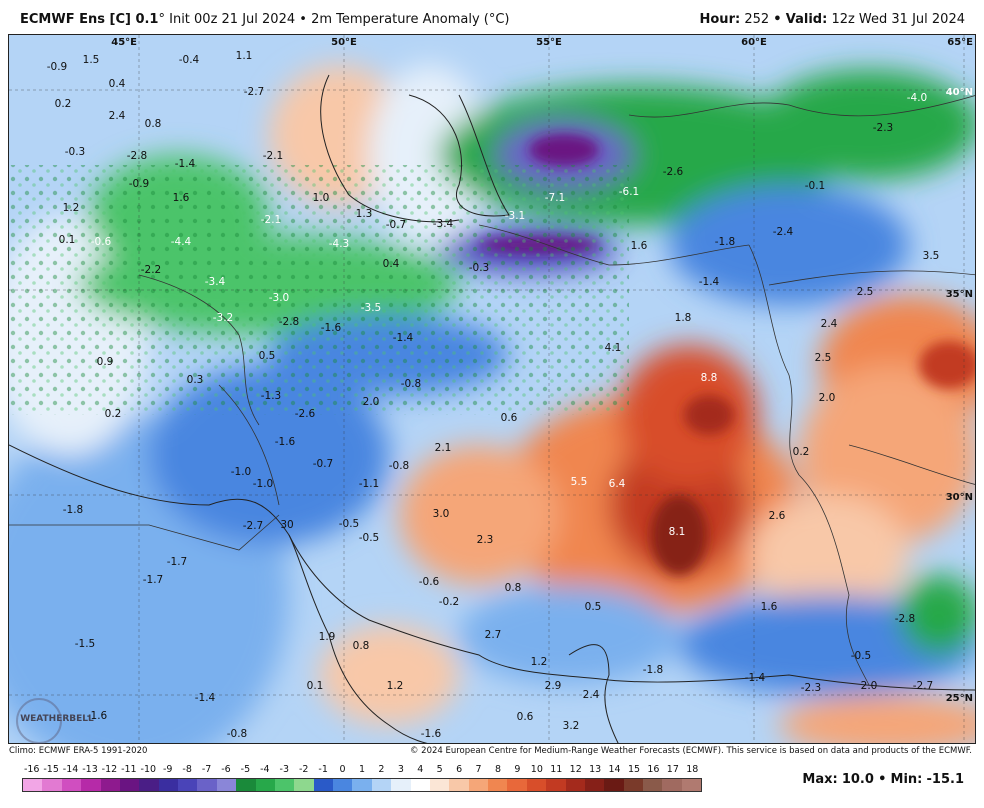  I want to click on anomaly-value-label: -2.4, so click(783, 232).